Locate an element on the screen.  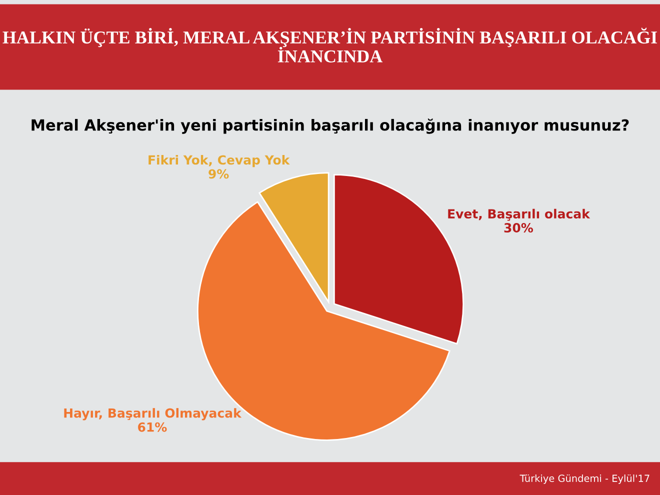
slice-label: Hayır, Başarılı Olmayacak is located at coordinates (153, 414).